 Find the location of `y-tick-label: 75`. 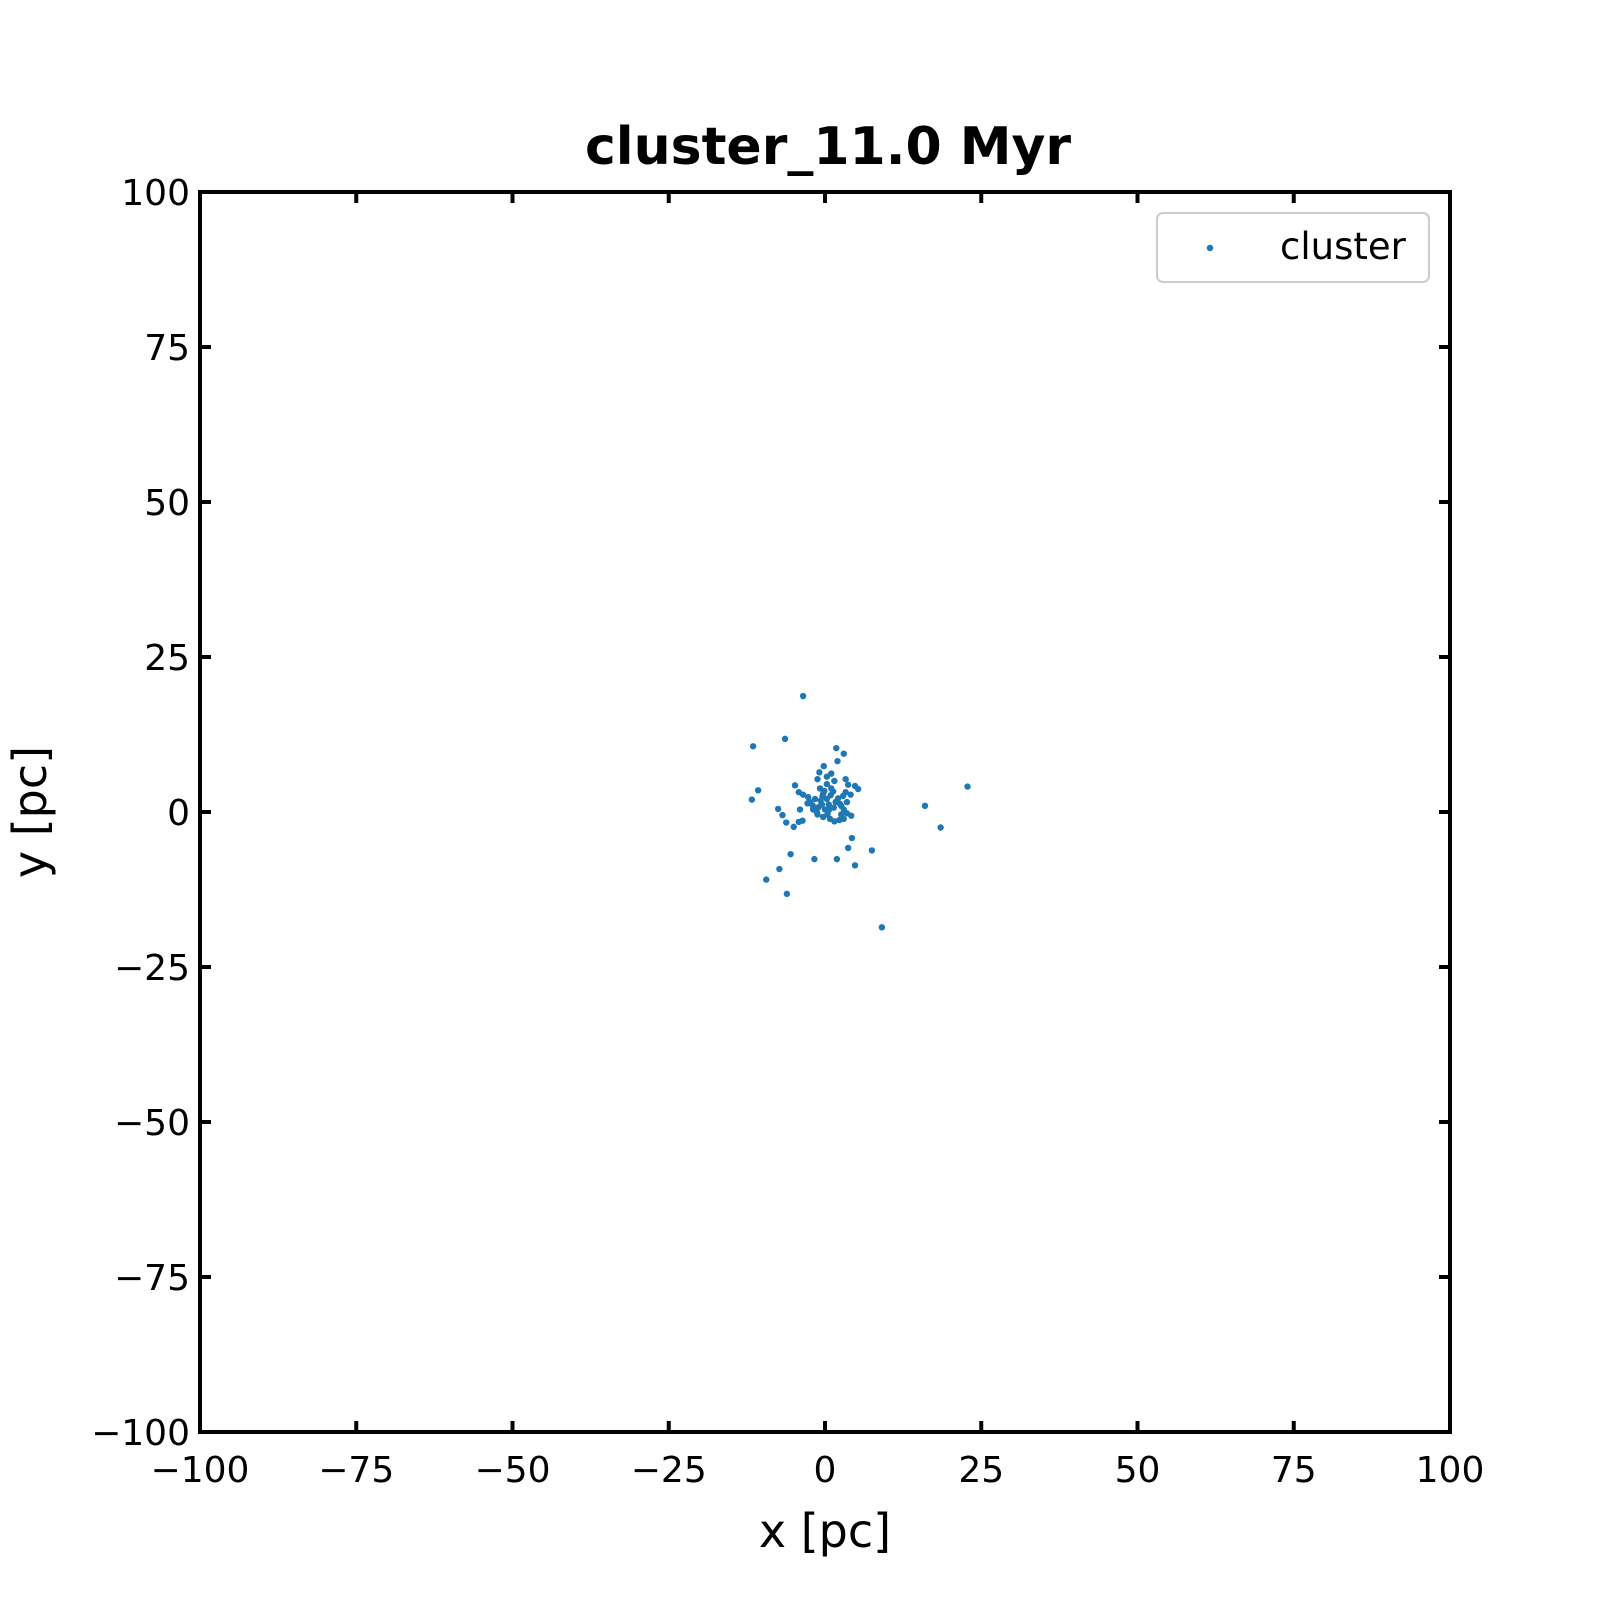

y-tick-label: 75 is located at coordinates (167, 348).